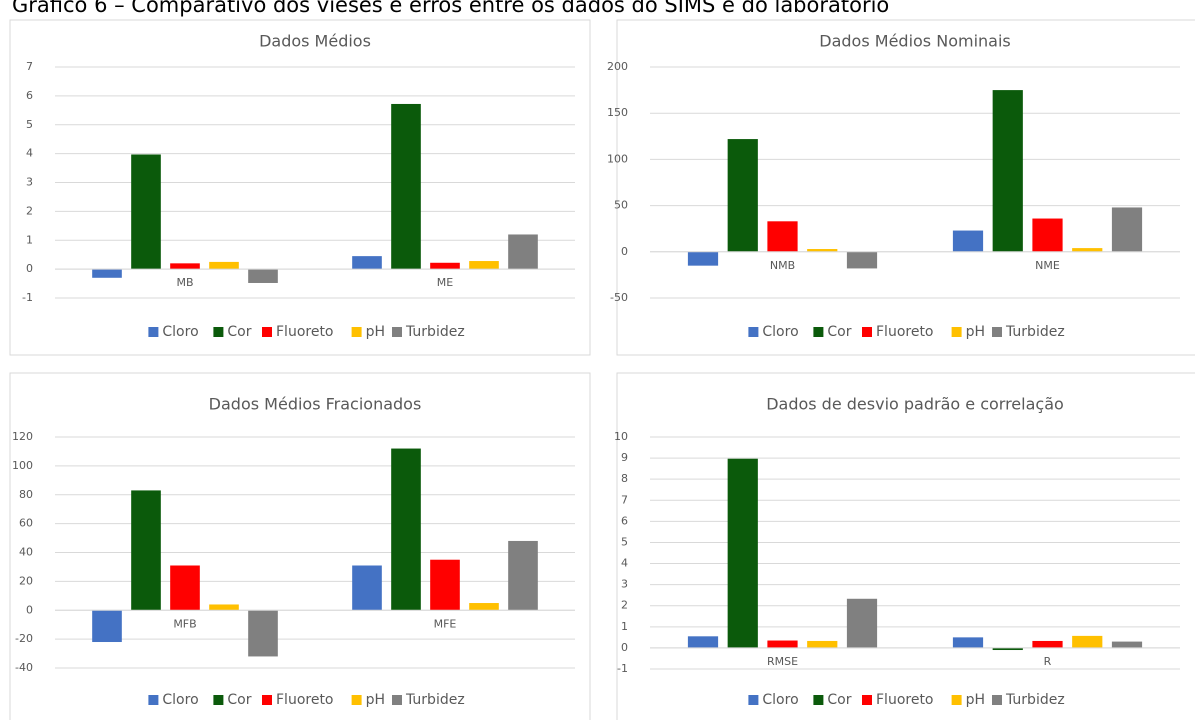 This screenshot has height=720, width=1195. Describe the element at coordinates (26, 552) in the screenshot. I see `y-tick-label: 40` at that location.